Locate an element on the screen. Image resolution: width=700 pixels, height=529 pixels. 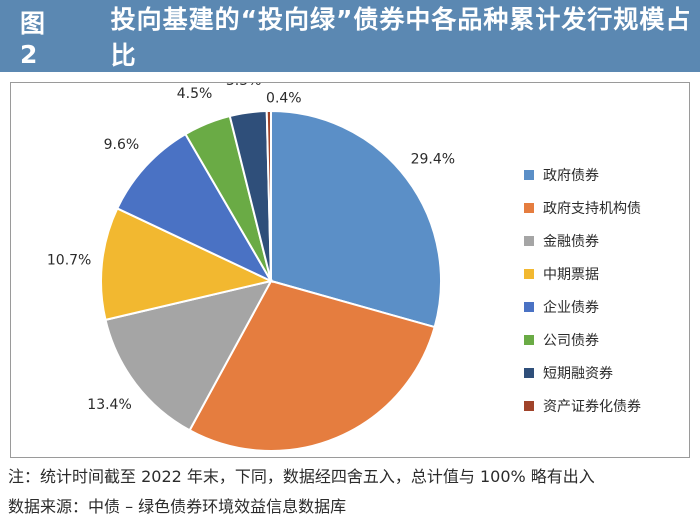
figure-title-bar: 图 2 投向基建的“投向绿”债券中各品种累计发行规模占比 is located at coordinates (350, 36).